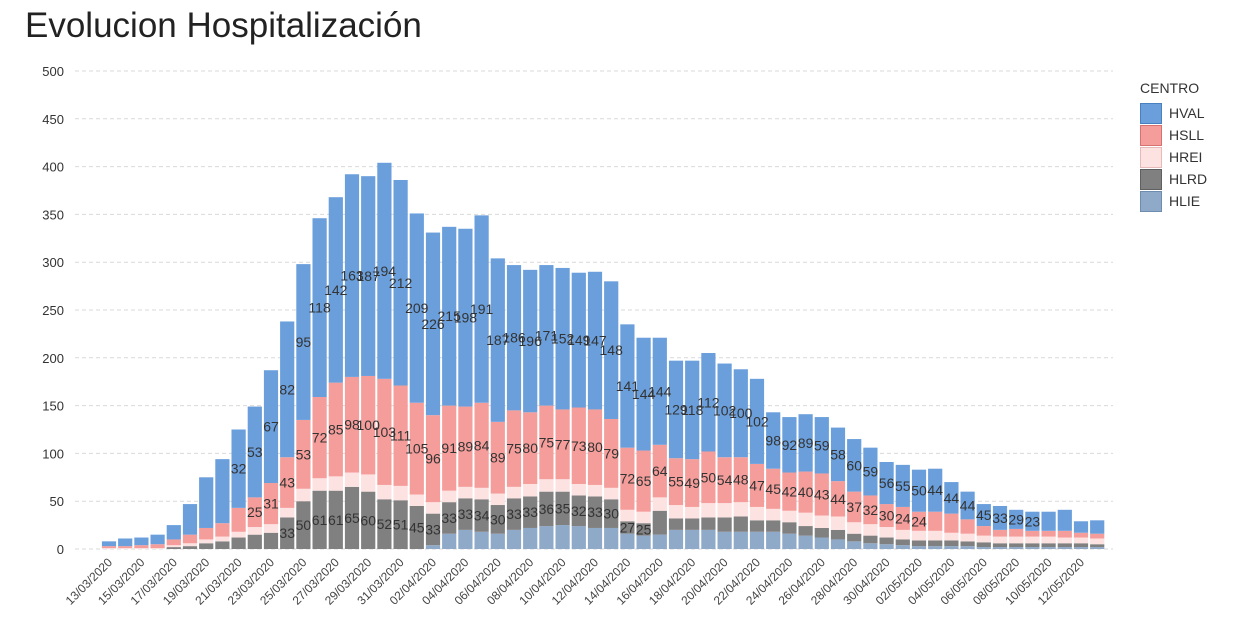 The width and height of the screenshot is (1241, 635). What do you see at coordinates (563, 508) in the screenshot?
I see `data-label: 35` at bounding box center [563, 508].